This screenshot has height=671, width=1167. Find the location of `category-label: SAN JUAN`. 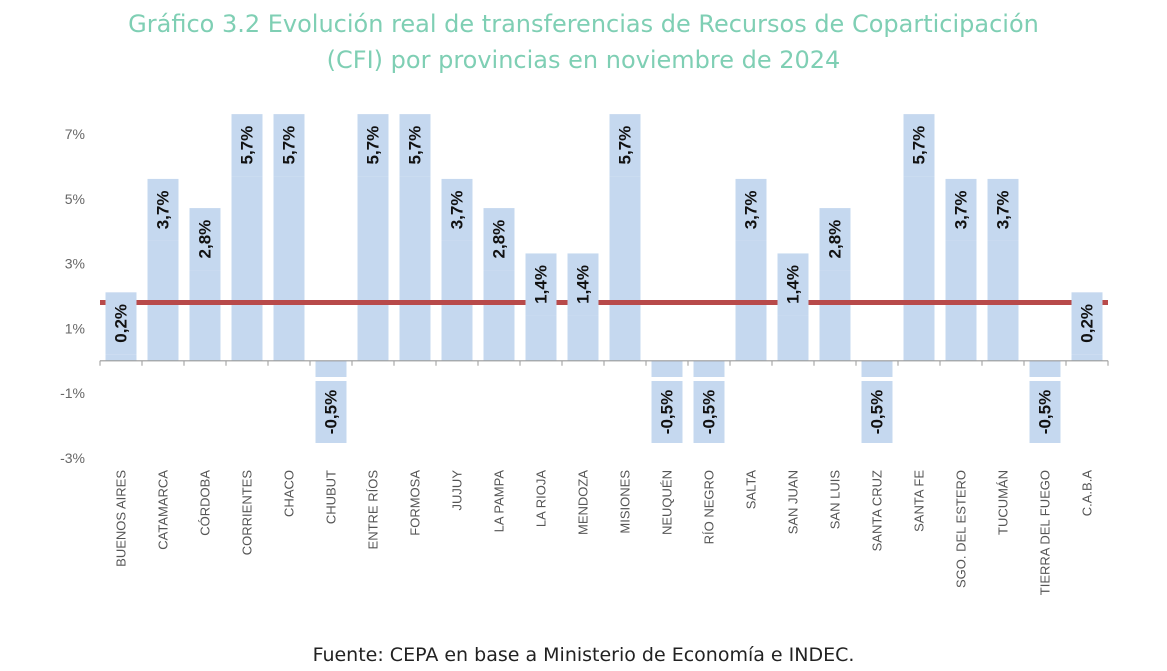

category-label: SAN JUAN is located at coordinates (793, 502).